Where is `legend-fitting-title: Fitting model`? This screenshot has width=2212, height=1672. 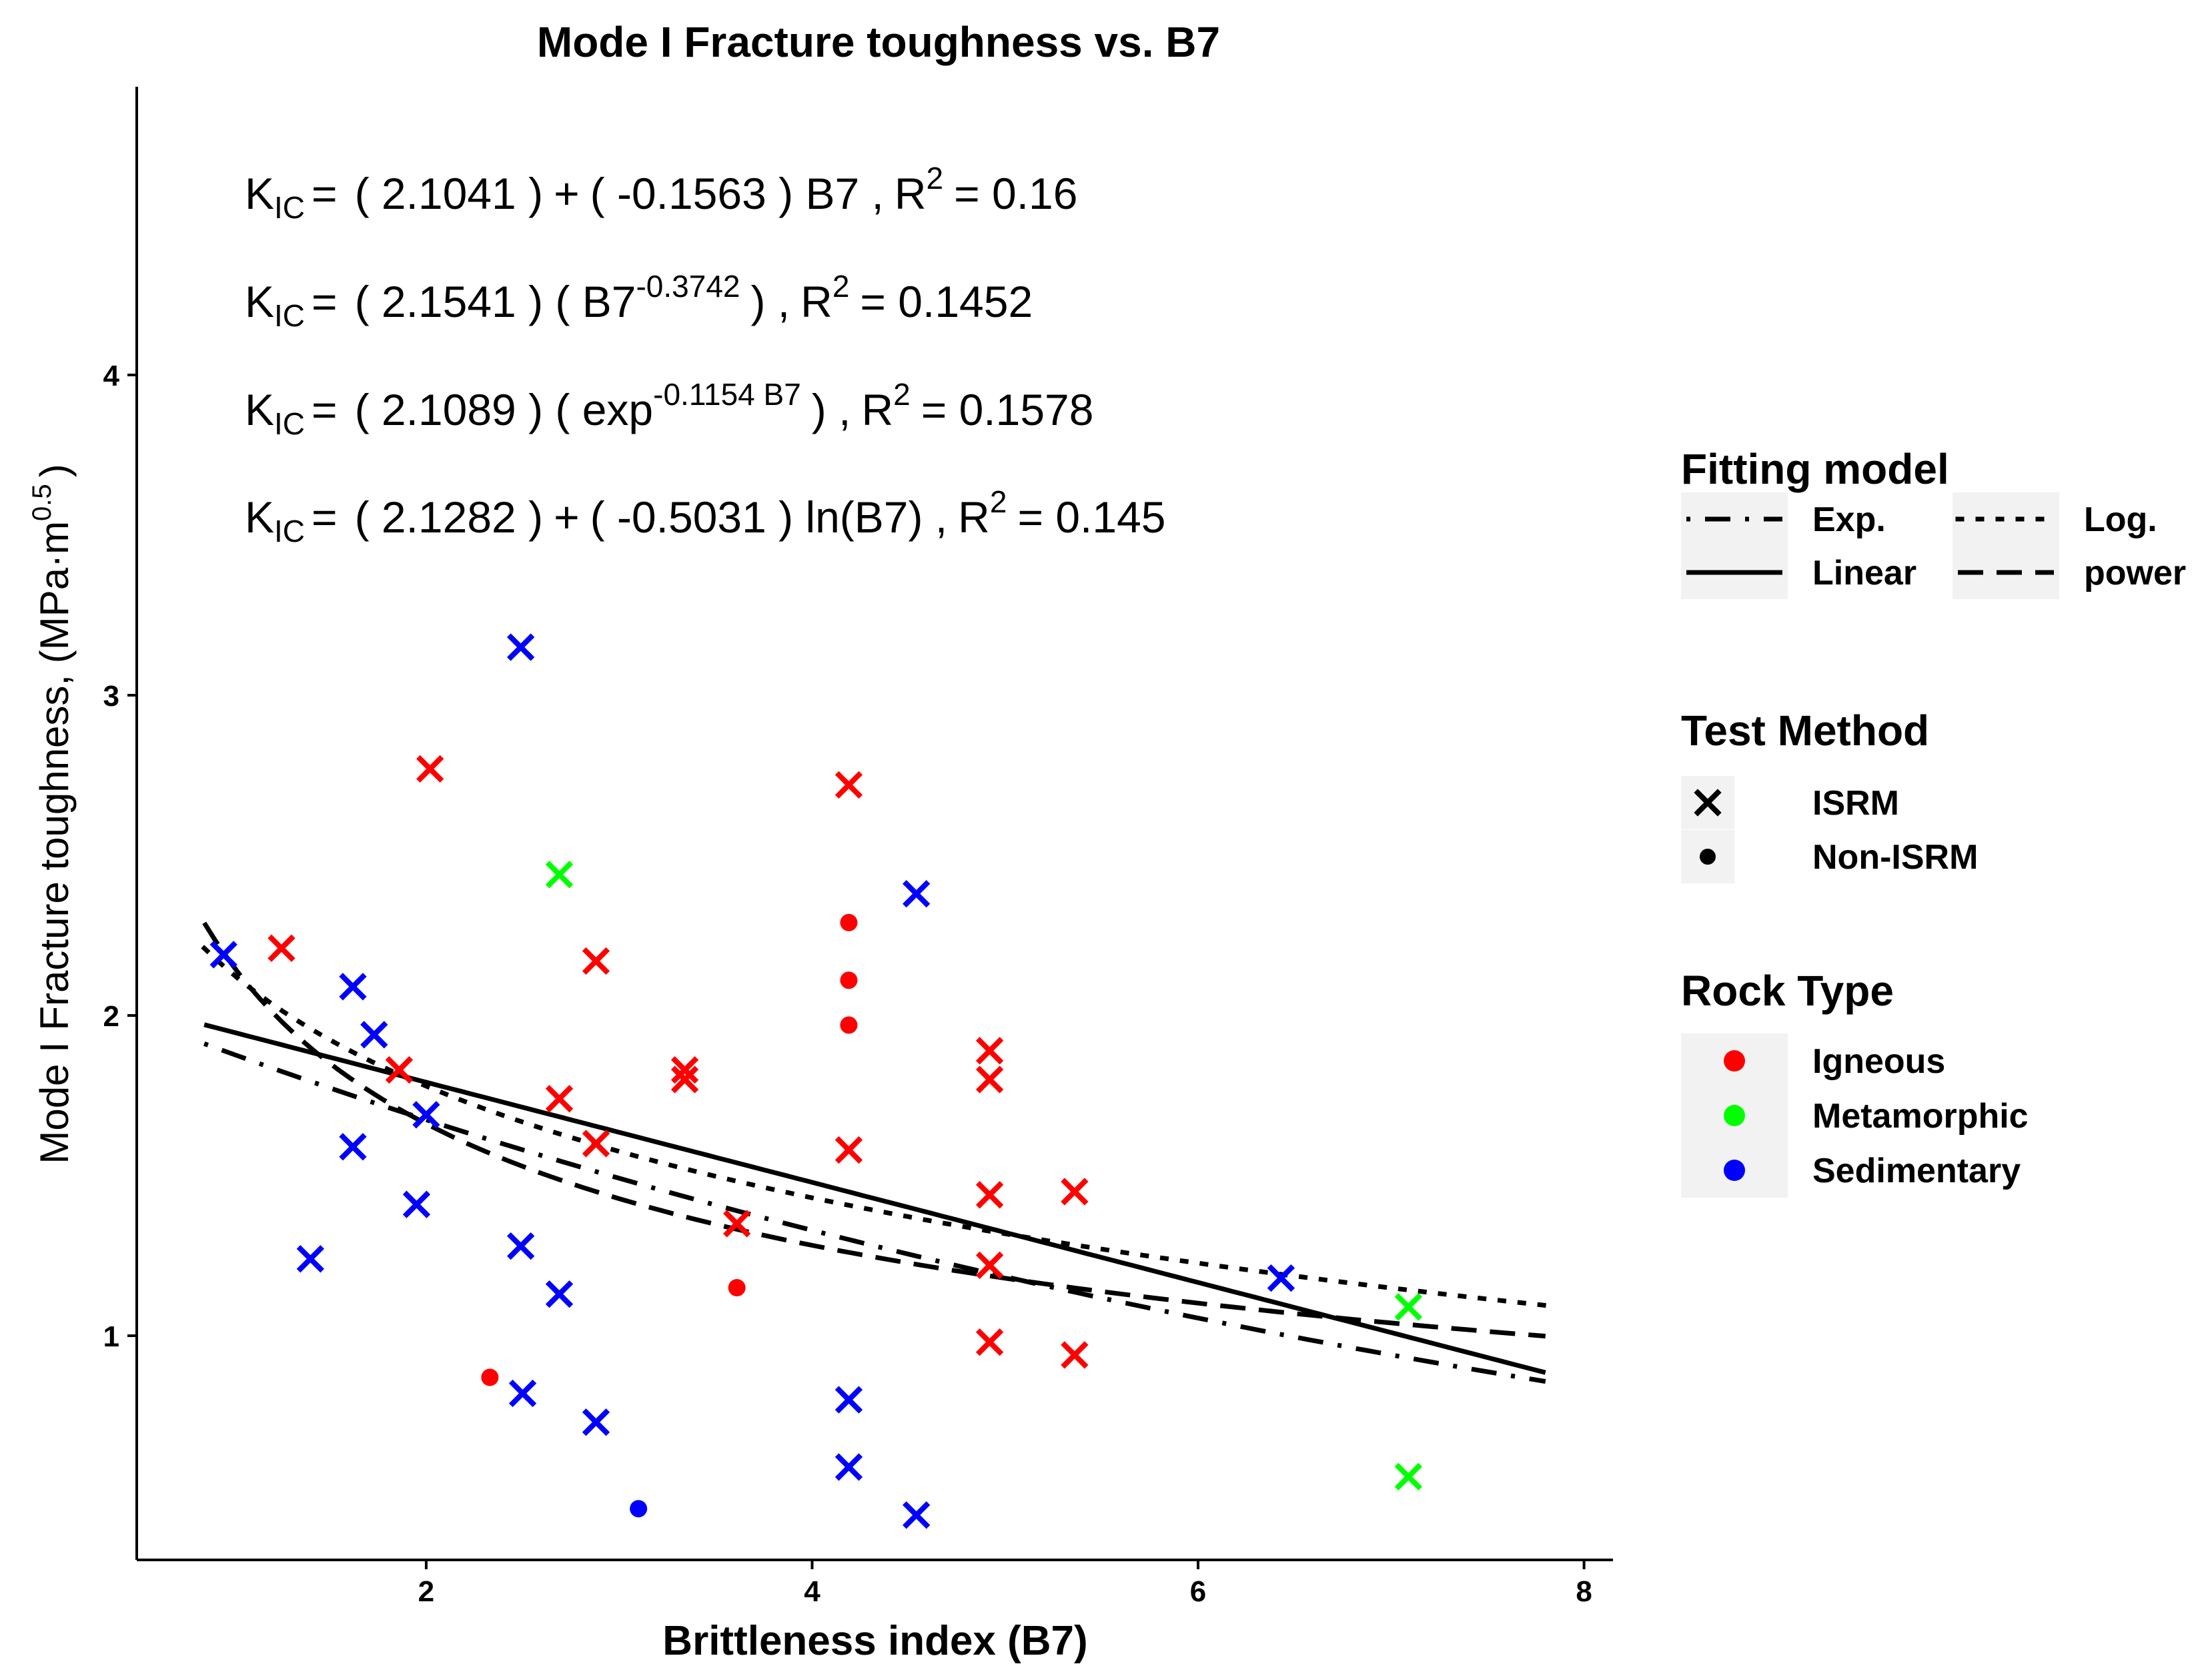 legend-fitting-title: Fitting model is located at coordinates (1815, 469).